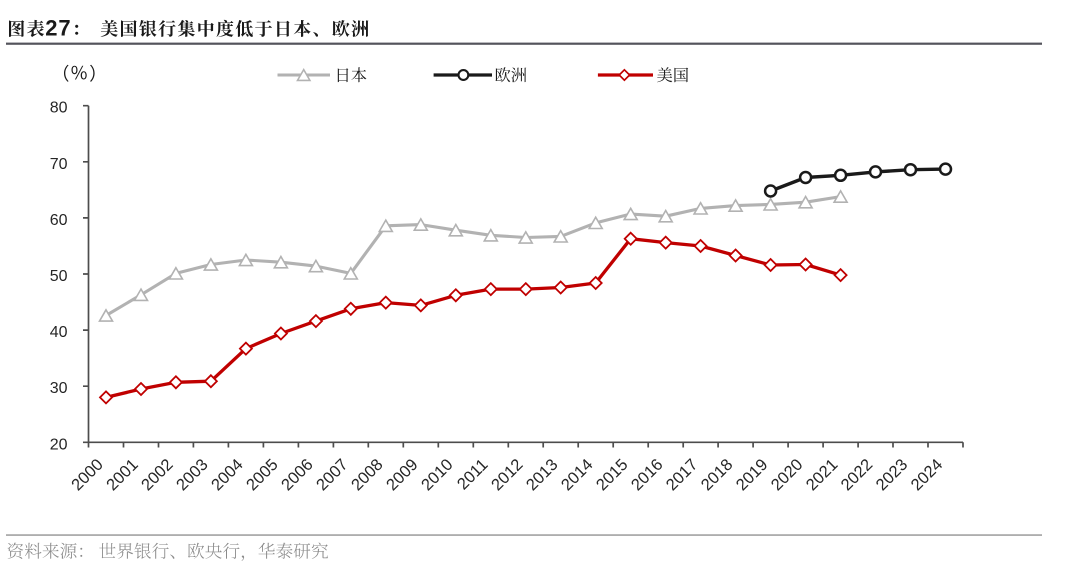 The width and height of the screenshot is (1080, 569). Describe the element at coordinates (59, 388) in the screenshot. I see `svg-text: 30` at that location.